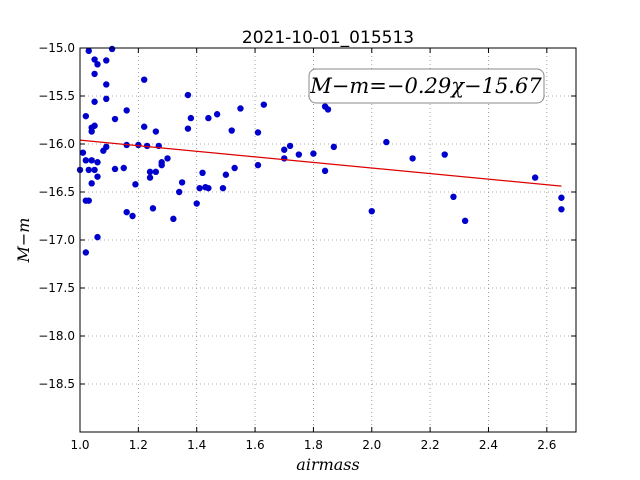 Image resolution: width=640 pixels, height=480 pixels. Describe the element at coordinates (546, 445) in the screenshot. I see `x-tick-label: 2.6` at that location.